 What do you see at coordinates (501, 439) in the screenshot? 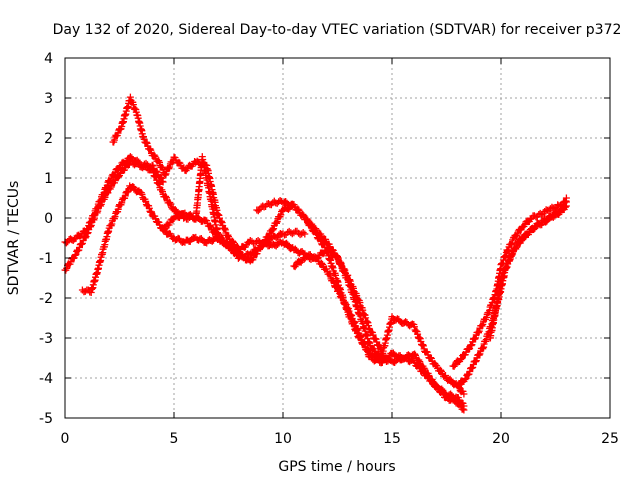
I see `x-tick-label: 20` at bounding box center [501, 439].